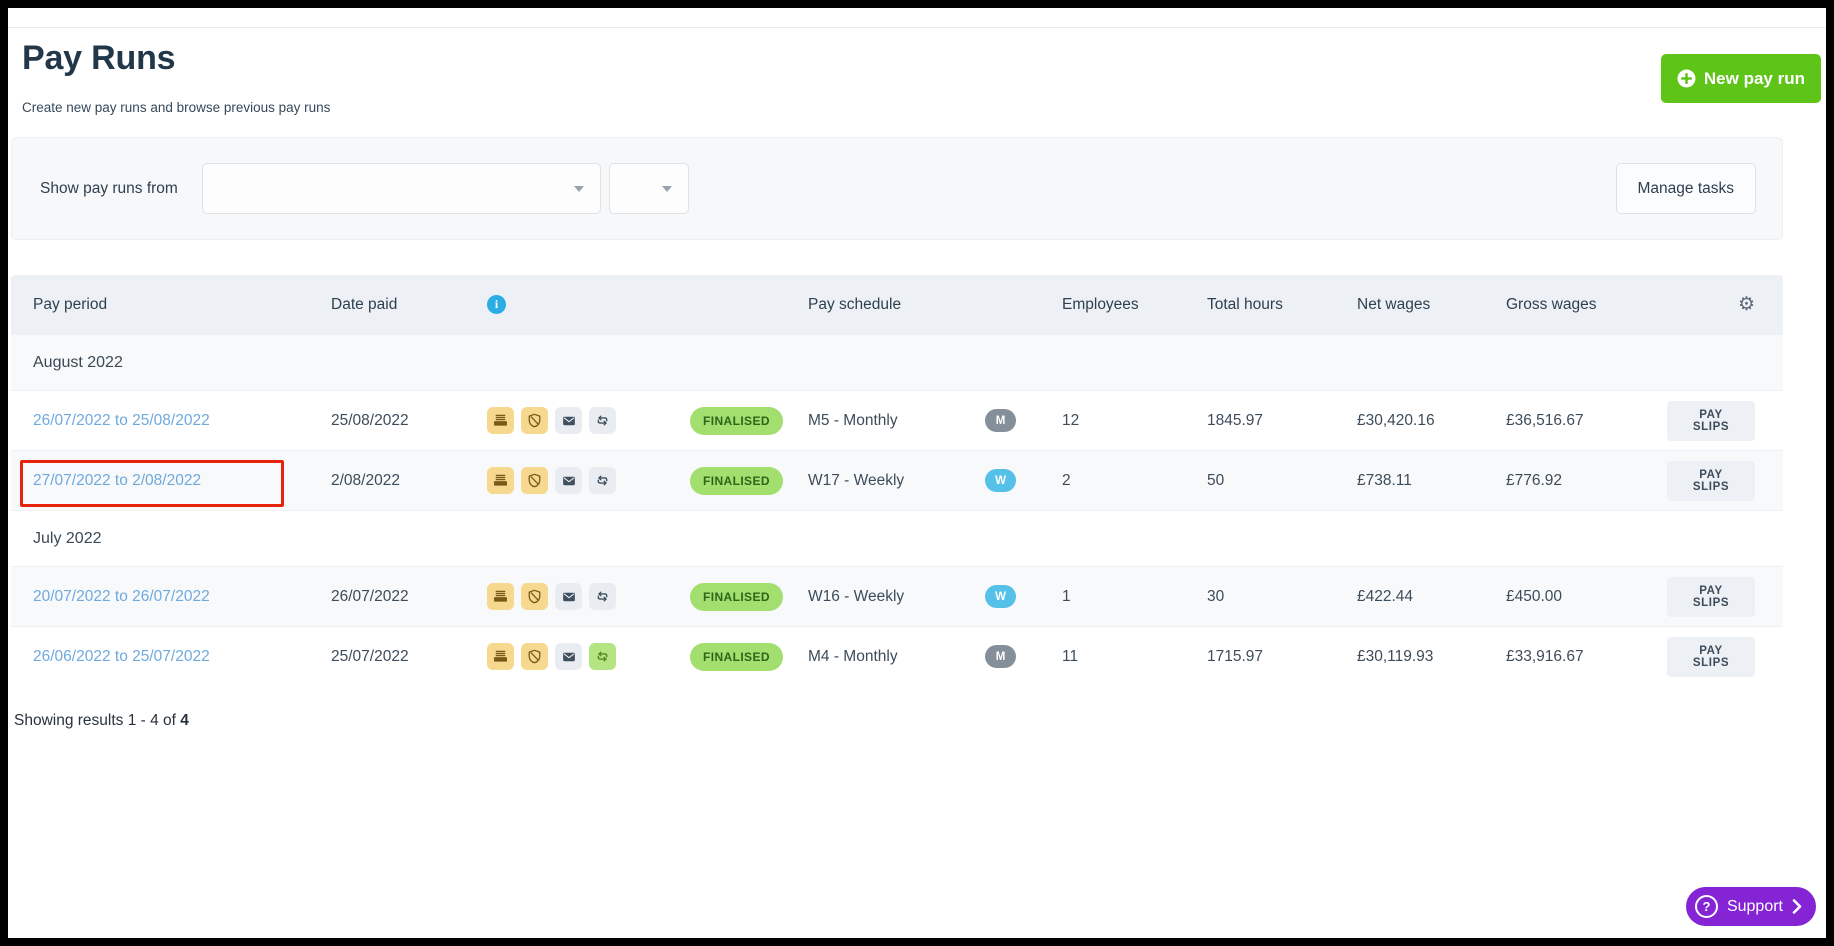 The height and width of the screenshot is (946, 1834). I want to click on net-wages: £422.44, so click(1385, 596).